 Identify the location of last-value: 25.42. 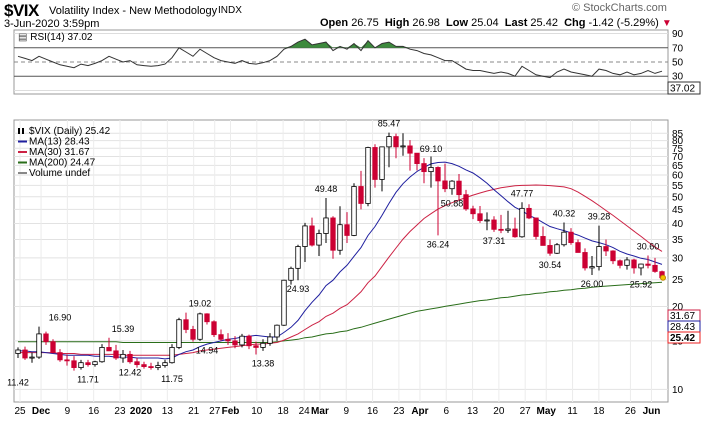
(544, 23).